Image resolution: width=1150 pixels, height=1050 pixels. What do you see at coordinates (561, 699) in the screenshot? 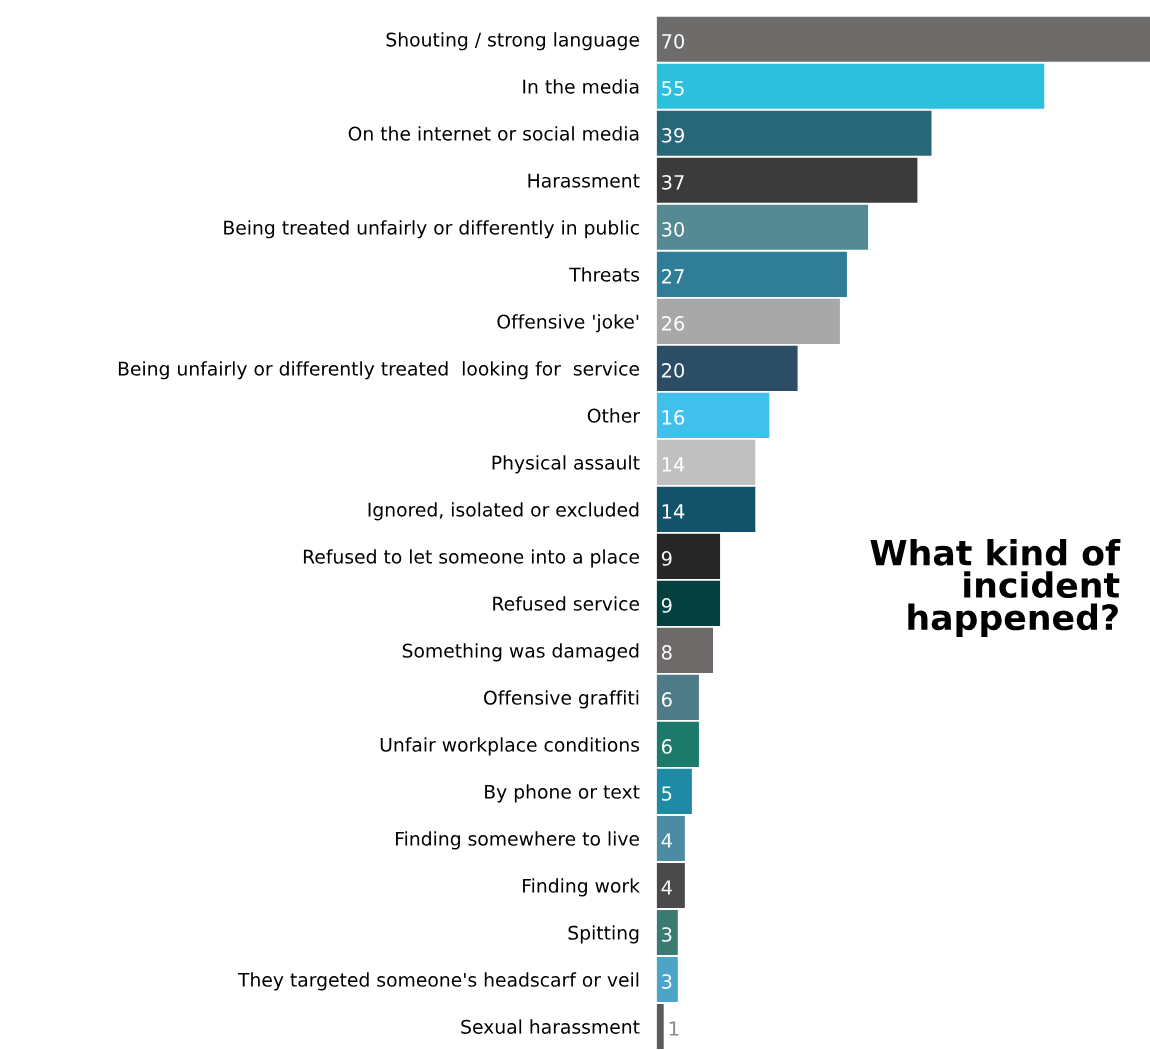
I see `y-tick-label: Offensive graffiti` at bounding box center [561, 699].